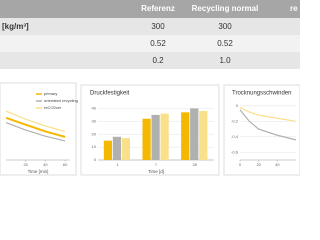  I want to click on y-tick-label: -0,2, so click(235, 120).